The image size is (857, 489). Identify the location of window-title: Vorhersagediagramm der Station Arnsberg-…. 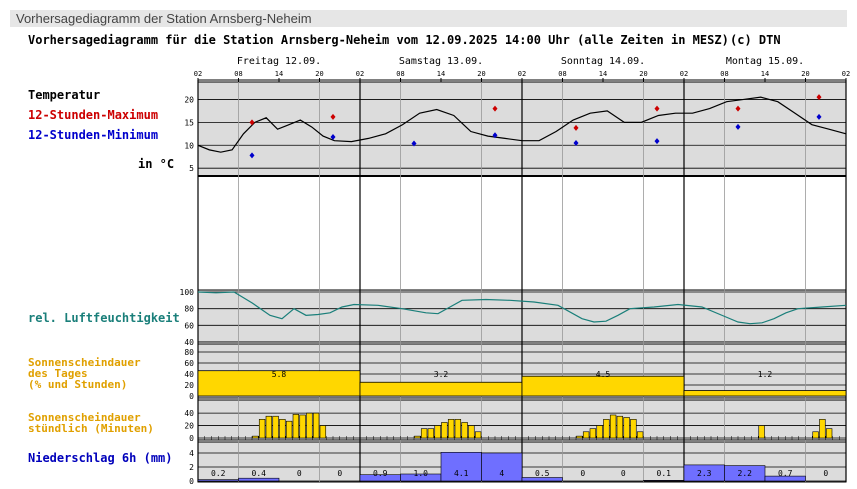
(428, 18).